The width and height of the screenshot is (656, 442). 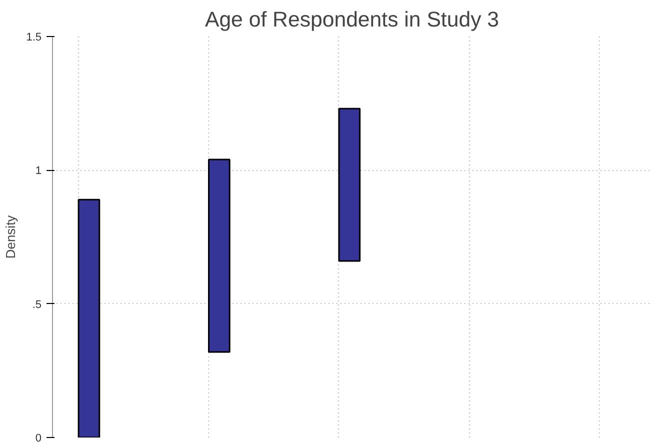 I want to click on y-tick-label: 1, so click(x=38, y=171).